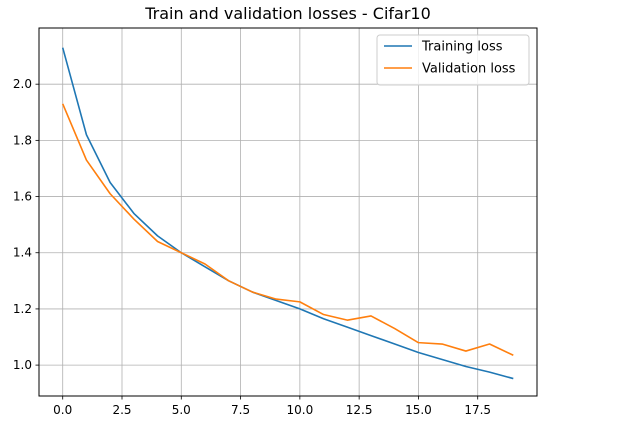 The image size is (621, 433). I want to click on y-tick-label: 1.4, so click(22, 253).